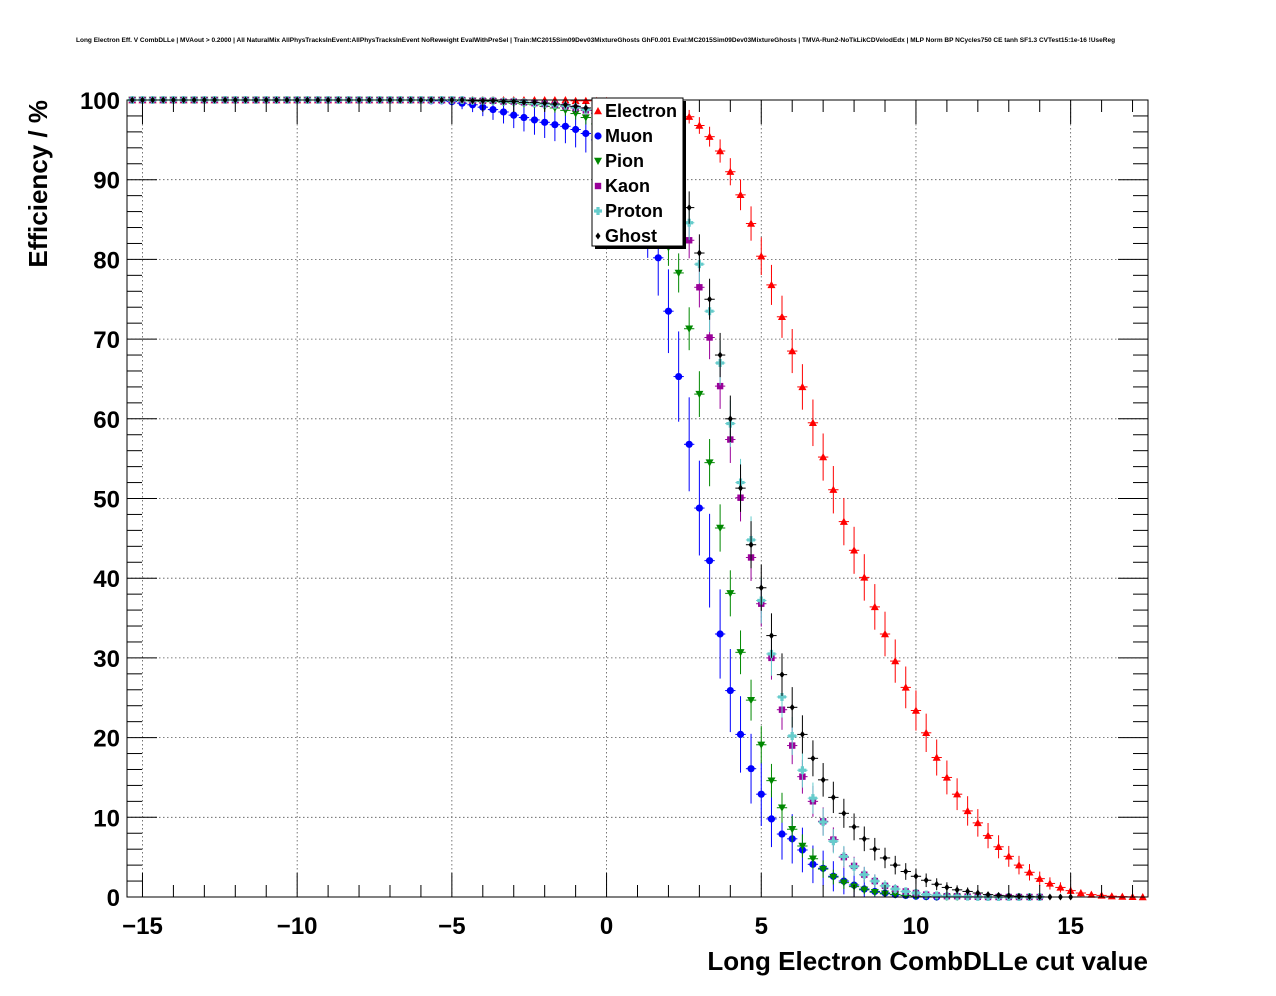  Describe the element at coordinates (106, 420) in the screenshot. I see `y-tick-label: 60` at that location.